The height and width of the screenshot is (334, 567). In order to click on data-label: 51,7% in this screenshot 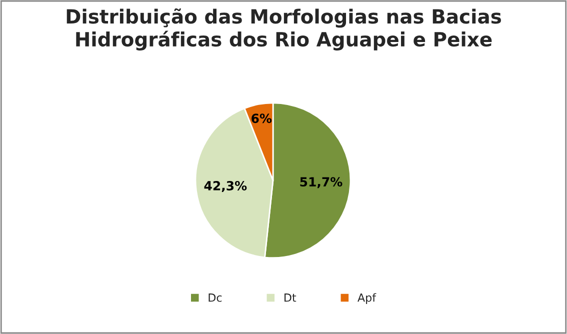, I will do `click(321, 182)`.